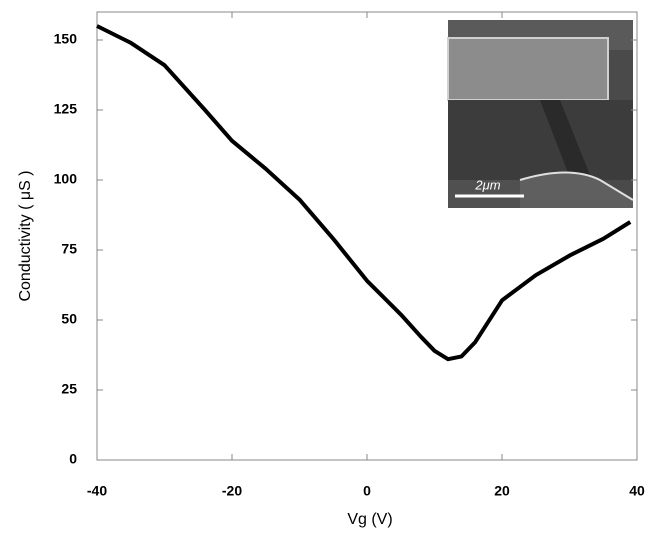 The width and height of the screenshot is (657, 534). What do you see at coordinates (540, 114) in the screenshot?
I see `inset-image` at bounding box center [540, 114].